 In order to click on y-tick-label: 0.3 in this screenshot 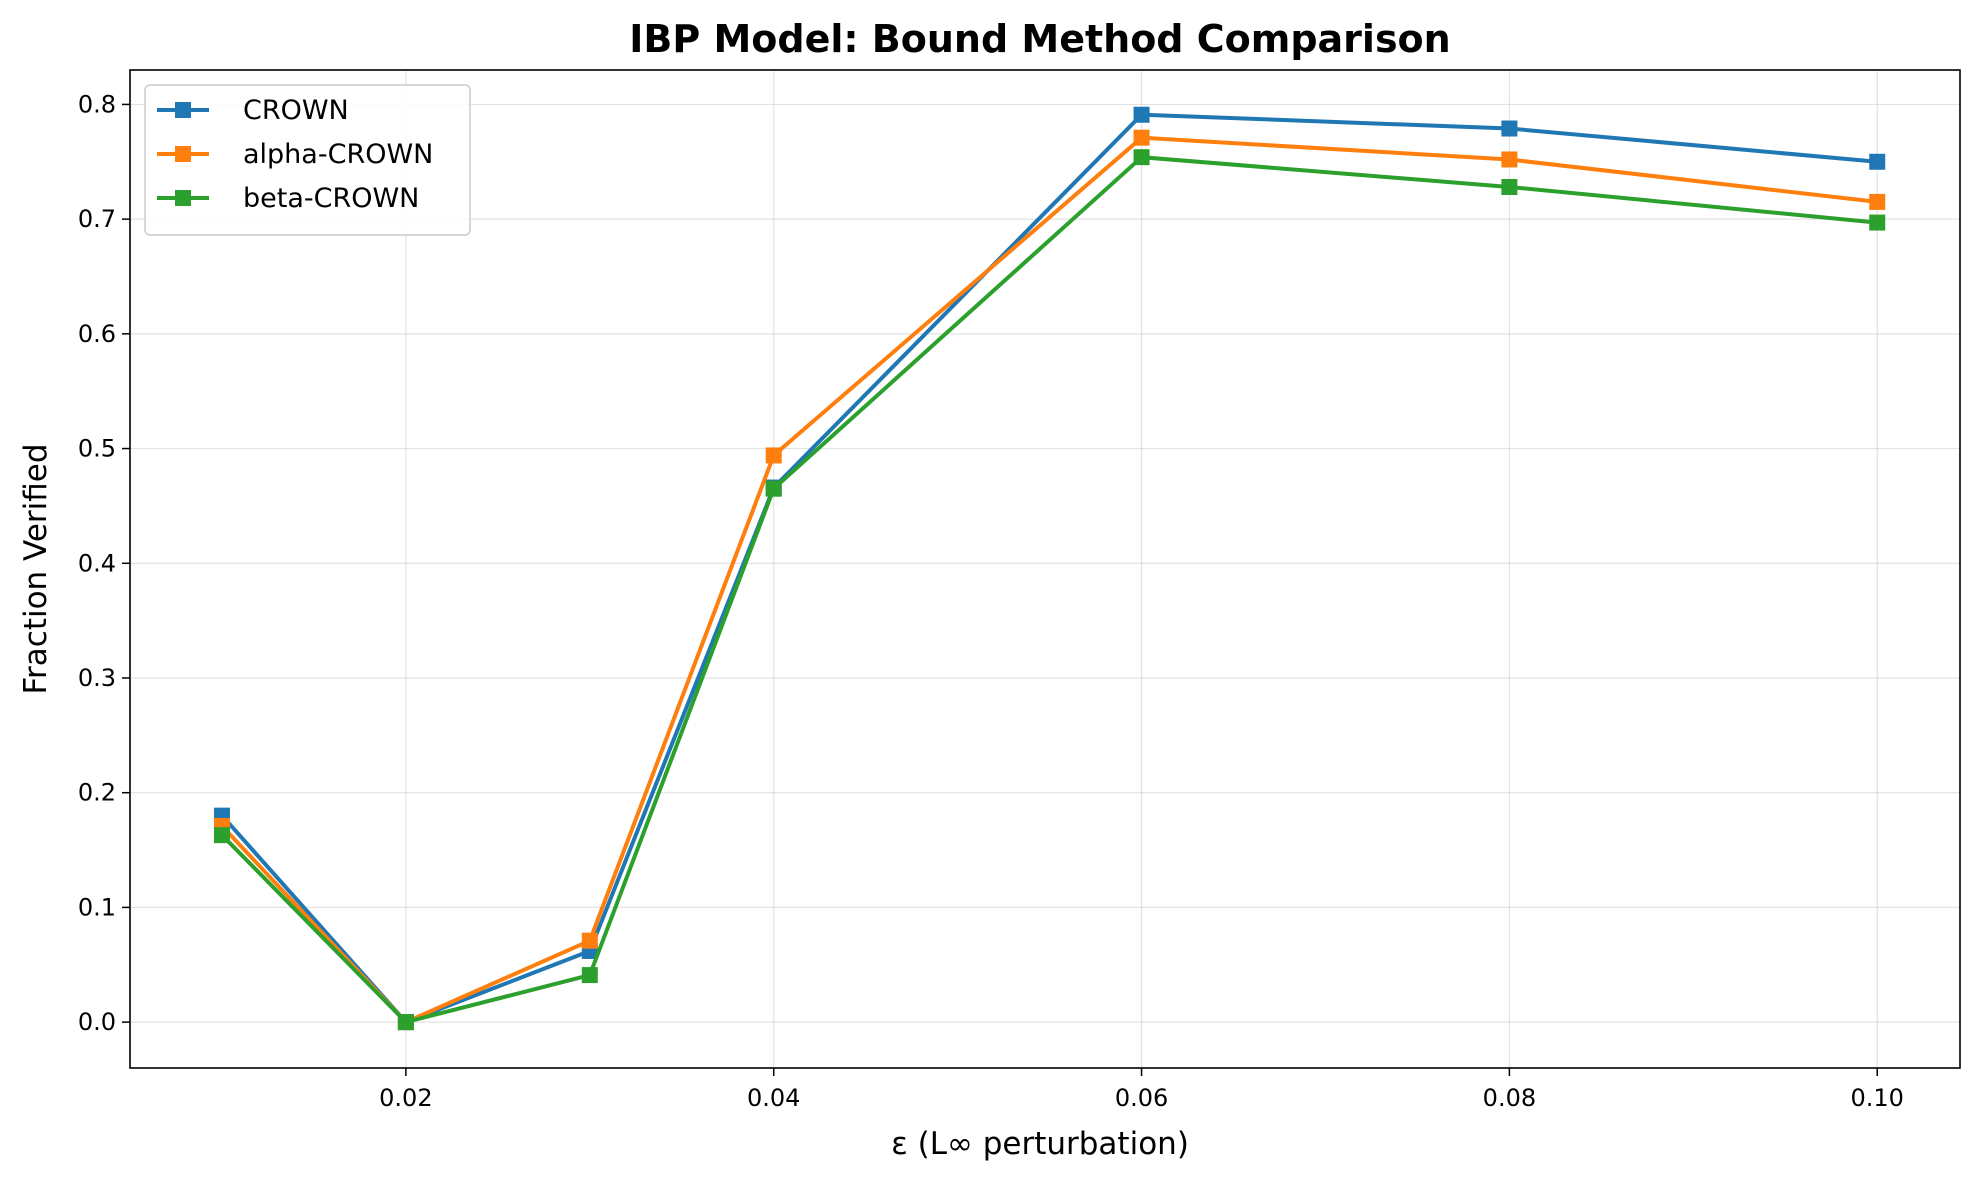, I will do `click(97, 678)`.